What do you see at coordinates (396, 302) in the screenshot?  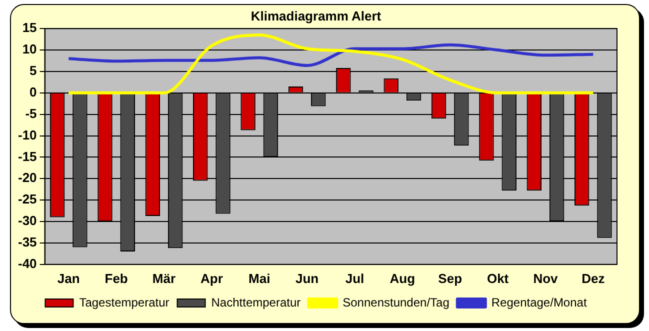 I see `legend-label: Sonnenstunden/Tag` at bounding box center [396, 302].